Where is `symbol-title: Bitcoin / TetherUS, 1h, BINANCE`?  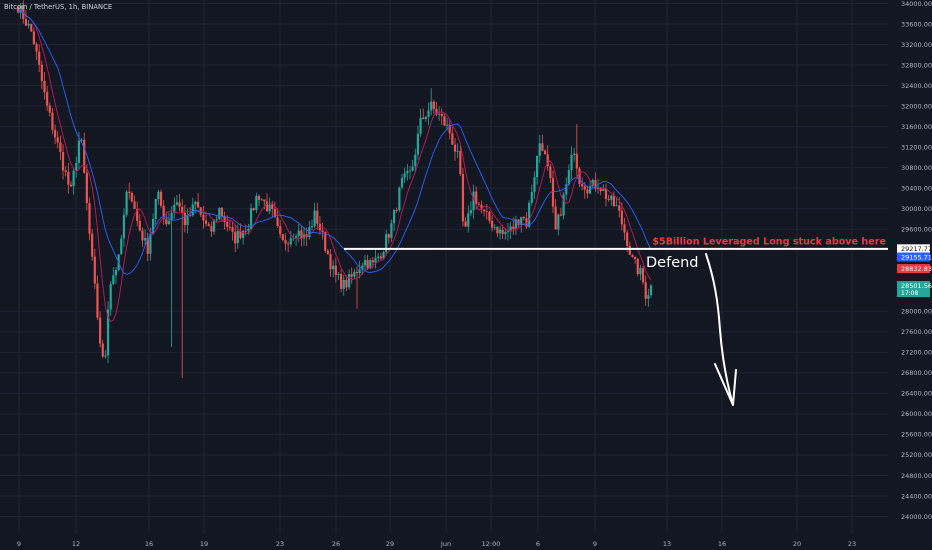
symbol-title: Bitcoin / TetherUS, 1h, BINANCE is located at coordinates (58, 7).